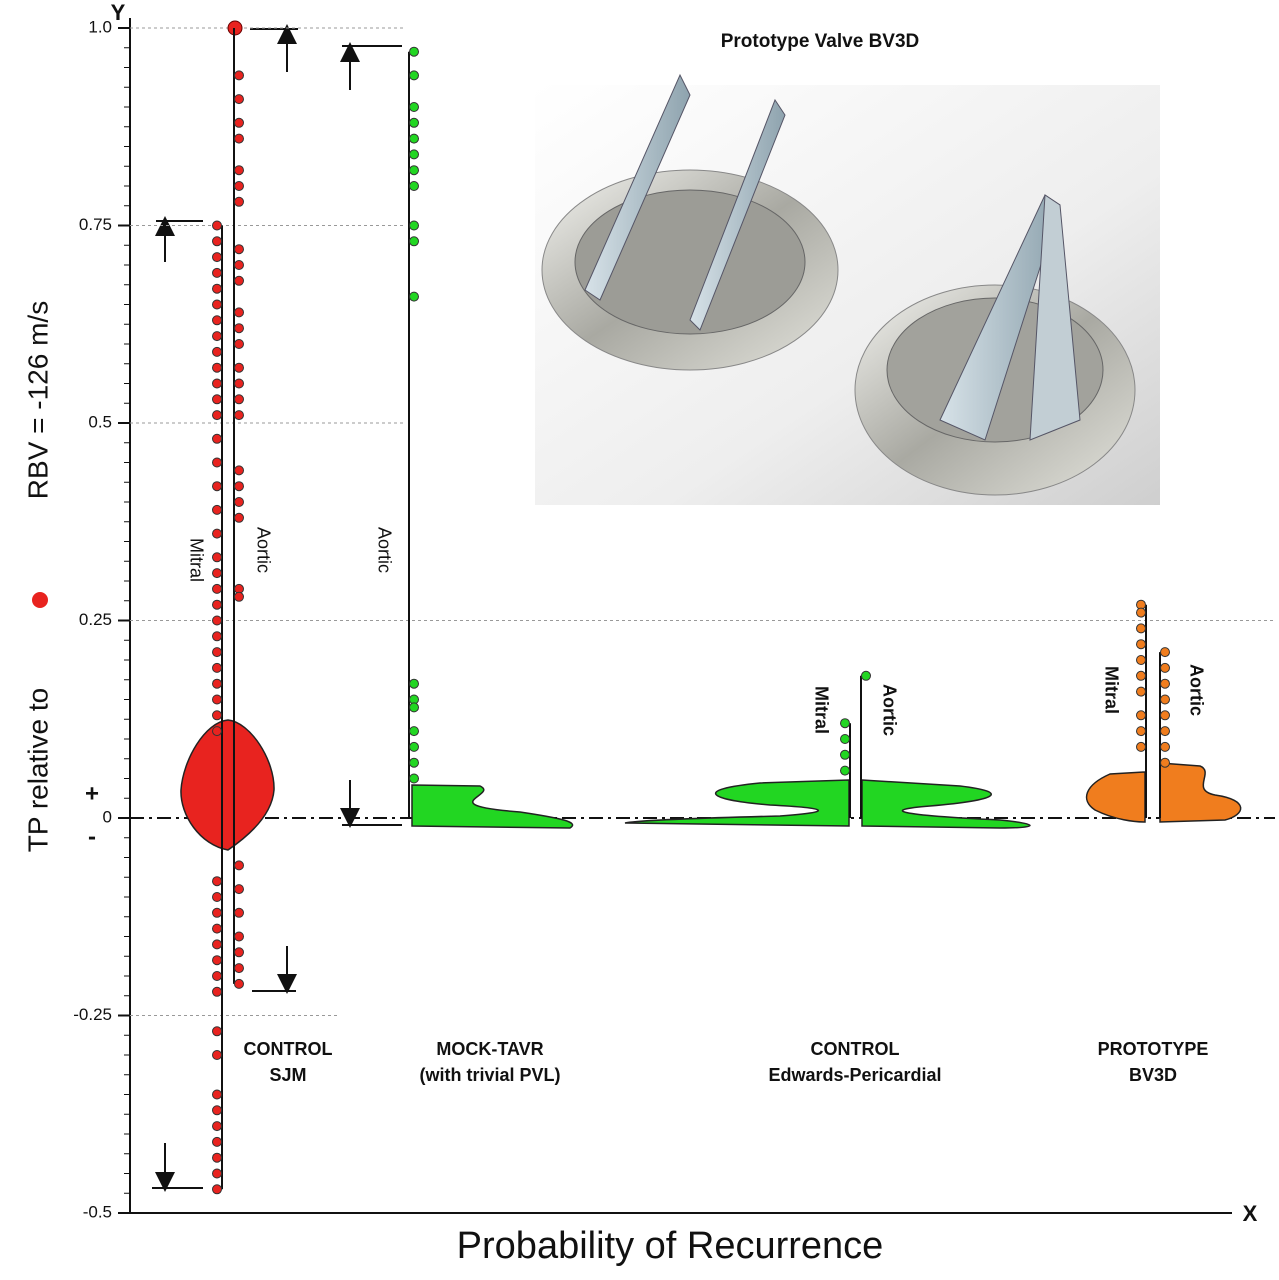  Describe the element at coordinates (670, 1246) in the screenshot. I see `x-axis-label: Probability of Recurrence` at that location.